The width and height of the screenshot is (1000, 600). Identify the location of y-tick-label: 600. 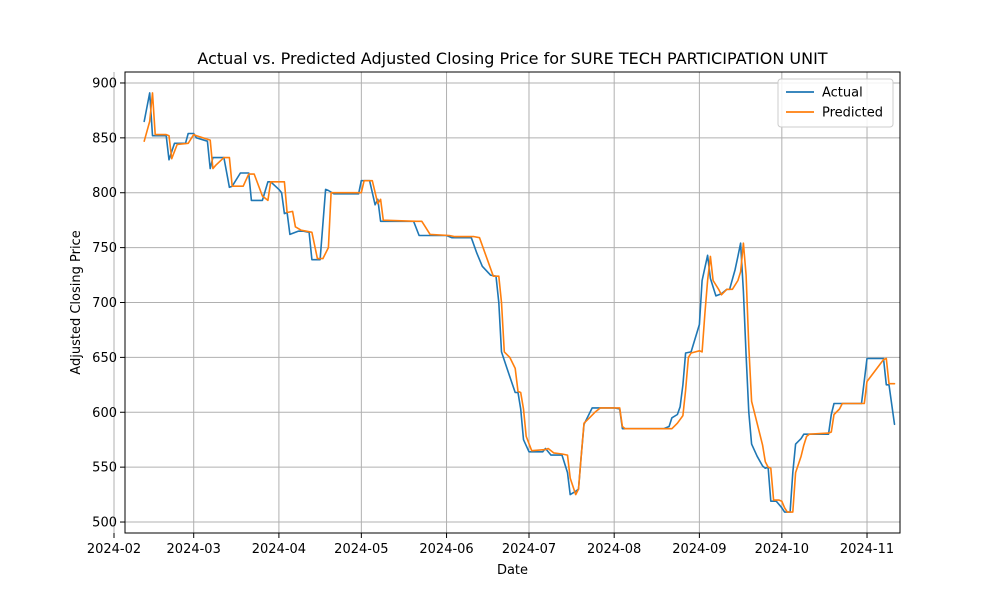
(104, 413).